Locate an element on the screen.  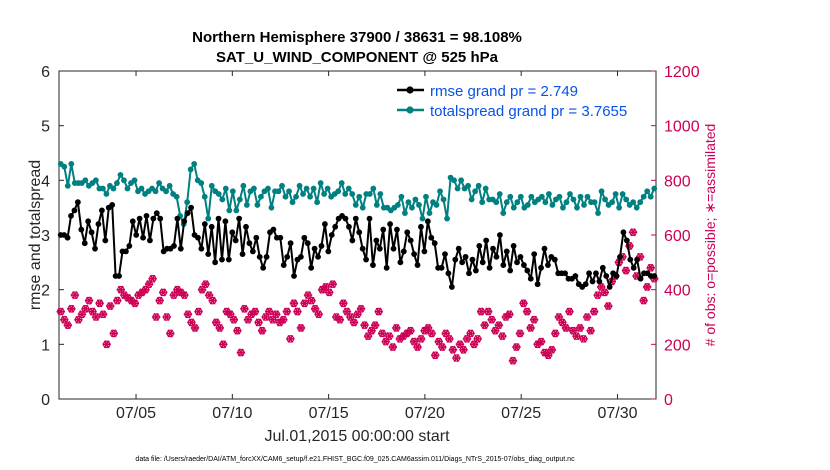
y-tick-label: 4 is located at coordinates (45, 181).